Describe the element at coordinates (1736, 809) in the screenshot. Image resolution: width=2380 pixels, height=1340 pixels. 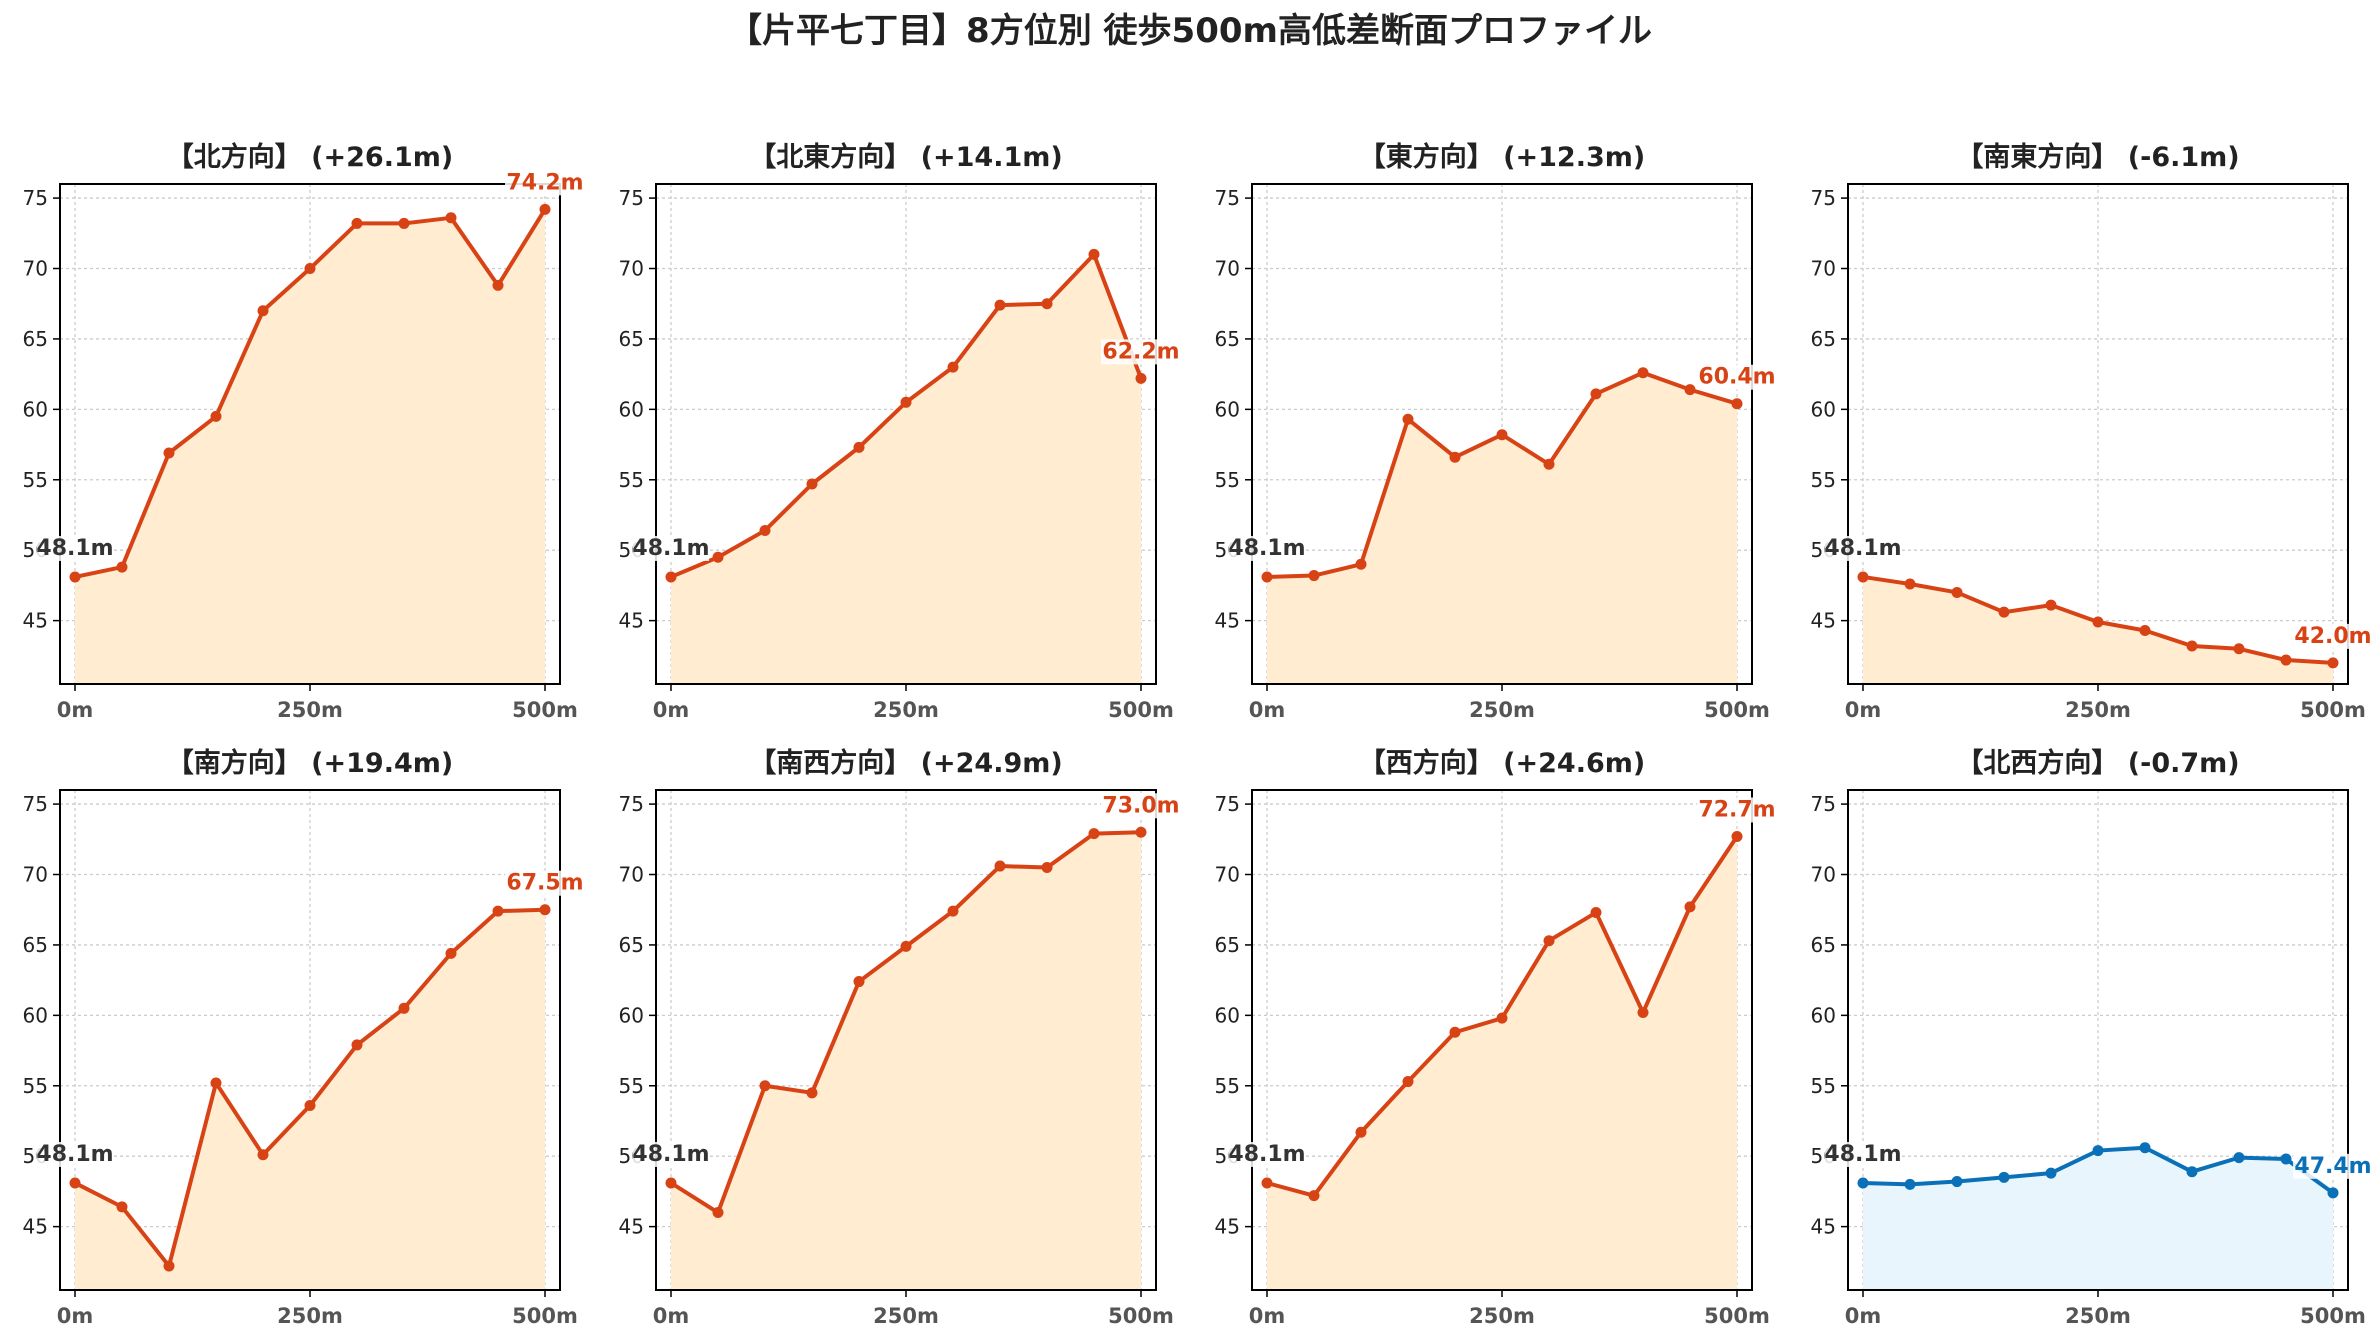
I see `end-elevation-label: 72.7m` at that location.